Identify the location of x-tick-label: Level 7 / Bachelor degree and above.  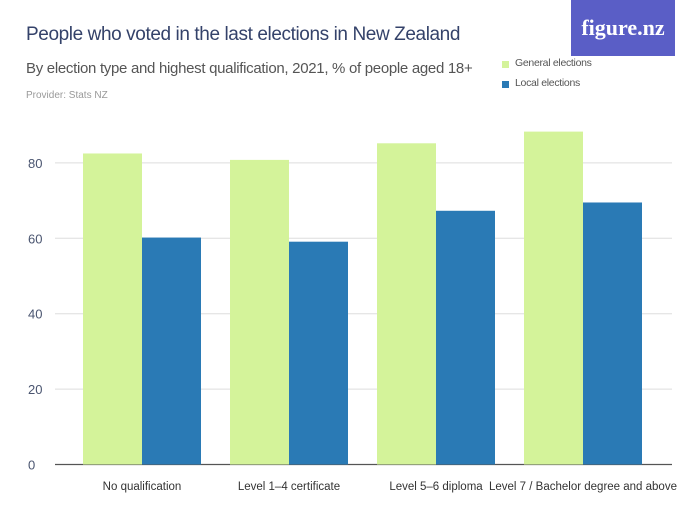
(583, 487).